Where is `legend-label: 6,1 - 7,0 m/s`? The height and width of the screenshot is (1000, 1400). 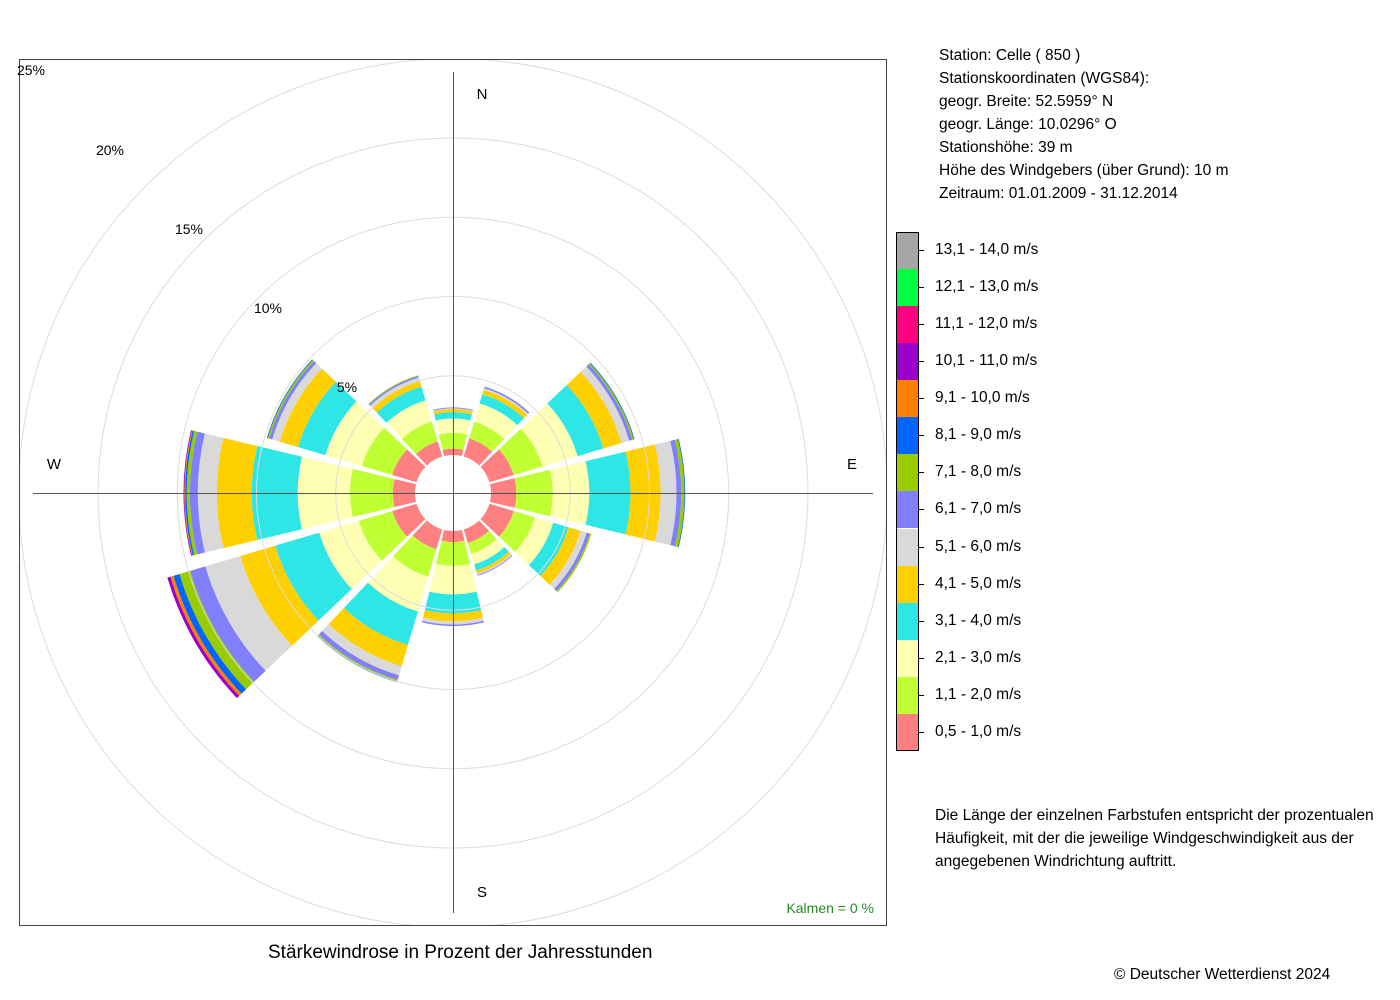
legend-label: 6,1 - 7,0 m/s is located at coordinates (978, 509).